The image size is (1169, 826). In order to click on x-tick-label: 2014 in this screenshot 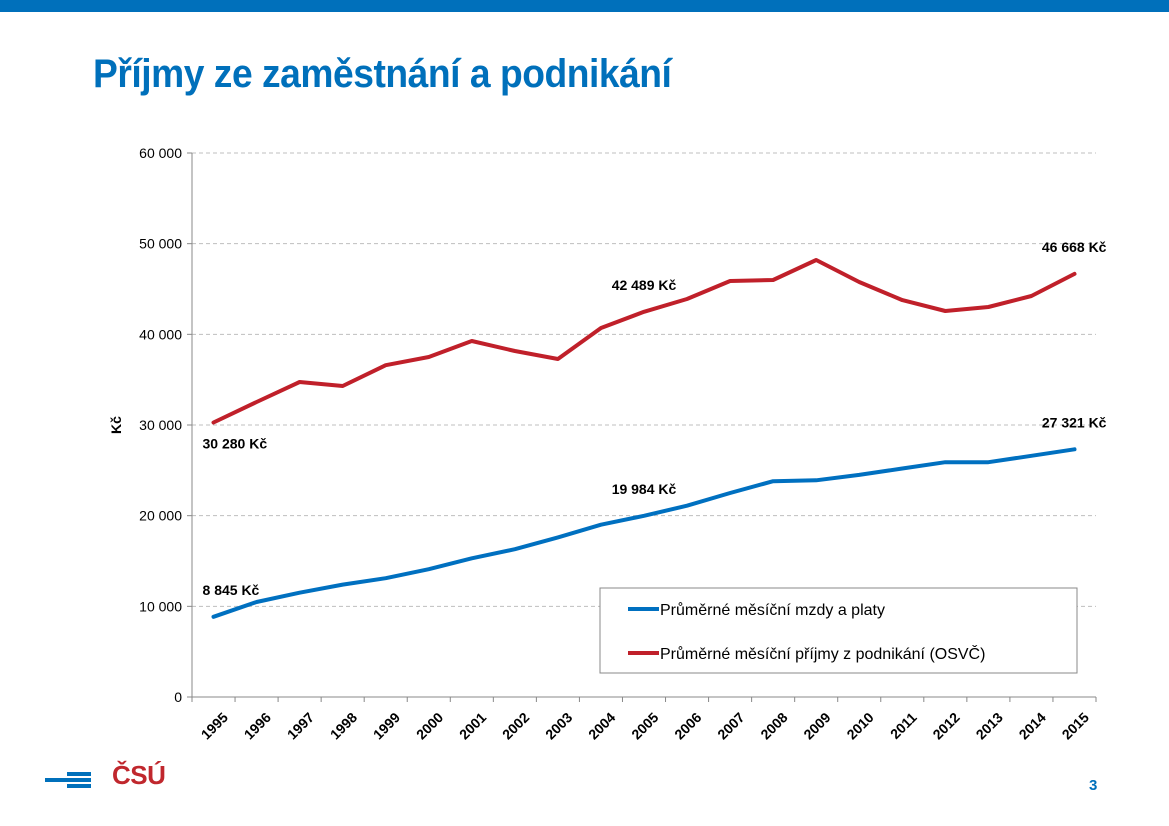, I will do `click(1032, 725)`.